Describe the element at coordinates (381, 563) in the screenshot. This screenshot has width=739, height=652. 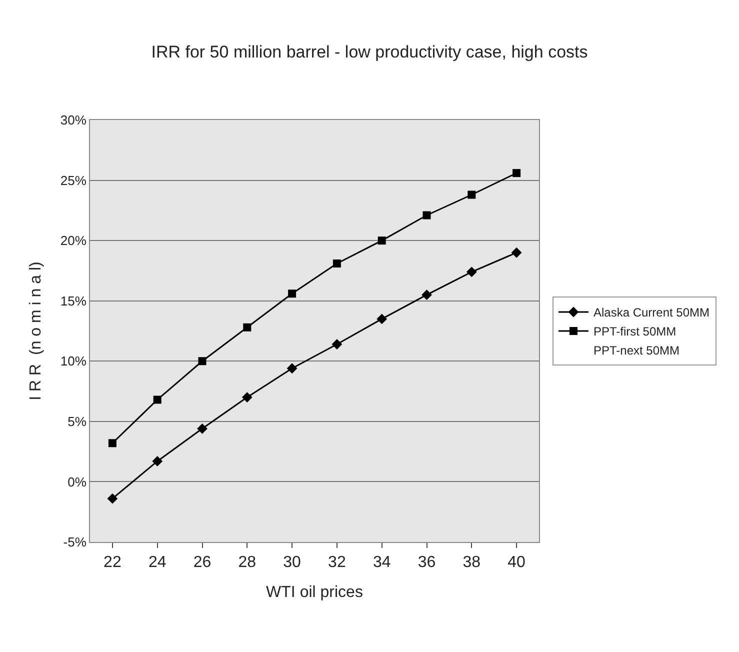
I see `x-tick-label: 34` at that location.